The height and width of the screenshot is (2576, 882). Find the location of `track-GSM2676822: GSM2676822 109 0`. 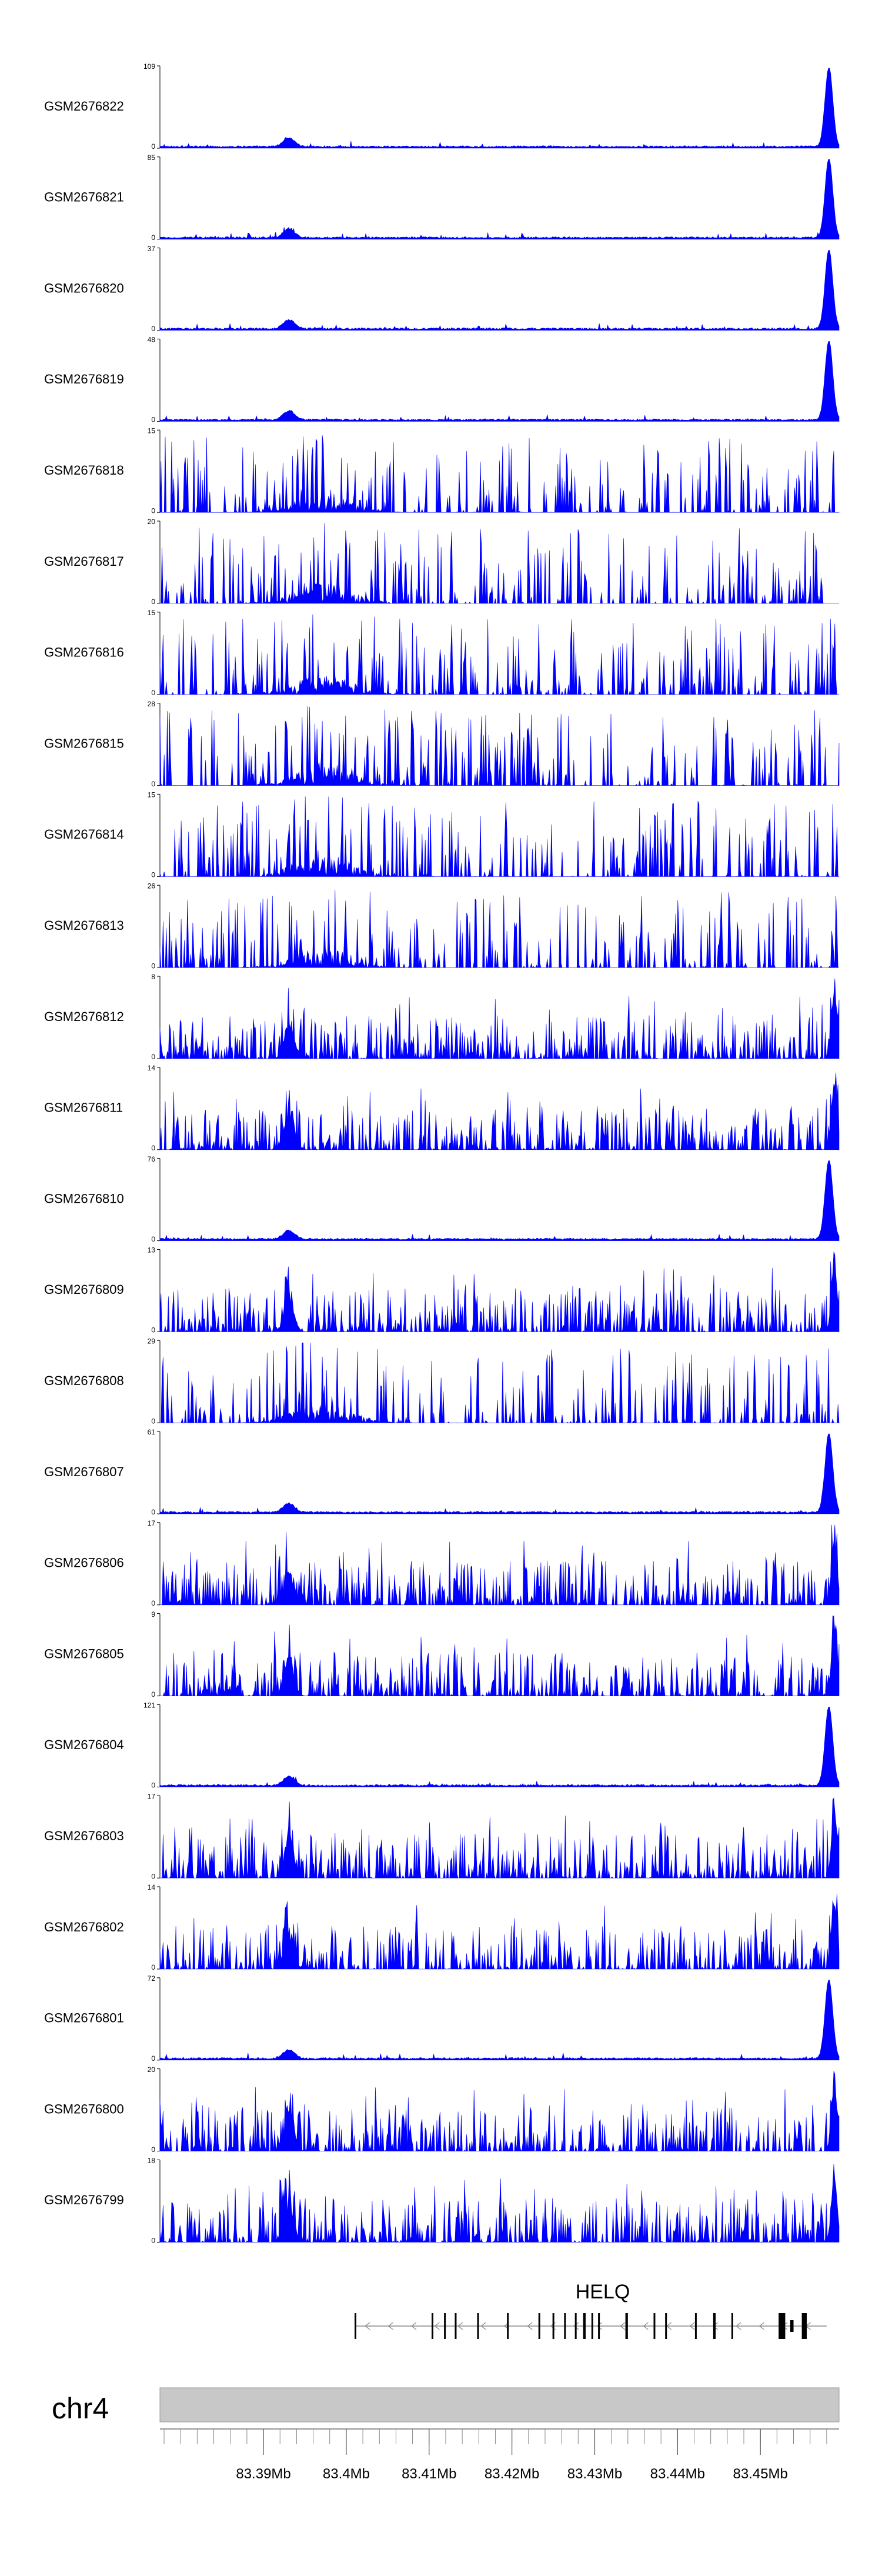

track-GSM2676822: GSM2676822 109 0 is located at coordinates (442, 106).